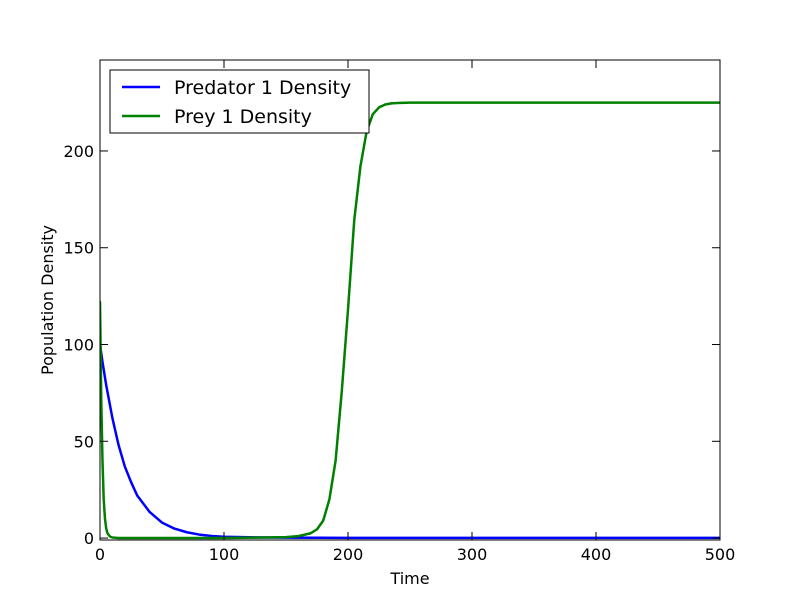 The width and height of the screenshot is (800, 600). Describe the element at coordinates (78, 151) in the screenshot. I see `y-tick-label: 200` at that location.